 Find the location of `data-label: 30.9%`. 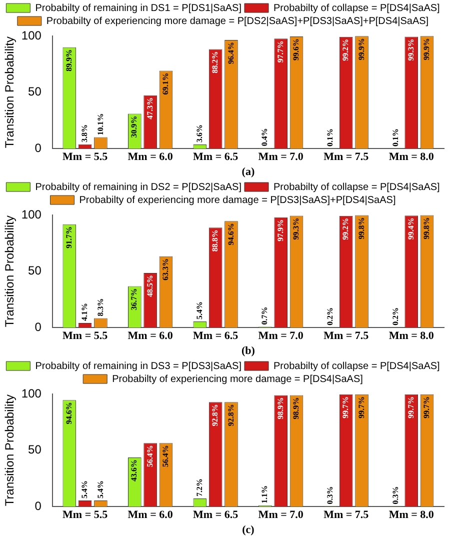

data-label: 30.9% is located at coordinates (134, 127).